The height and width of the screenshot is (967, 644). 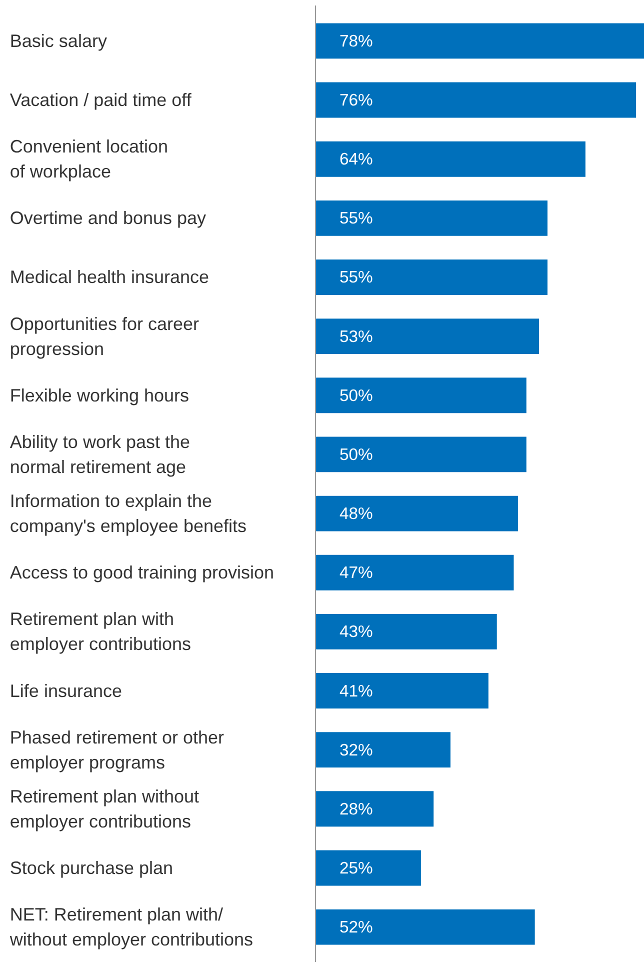 I want to click on data-label: 25%, so click(x=357, y=868).